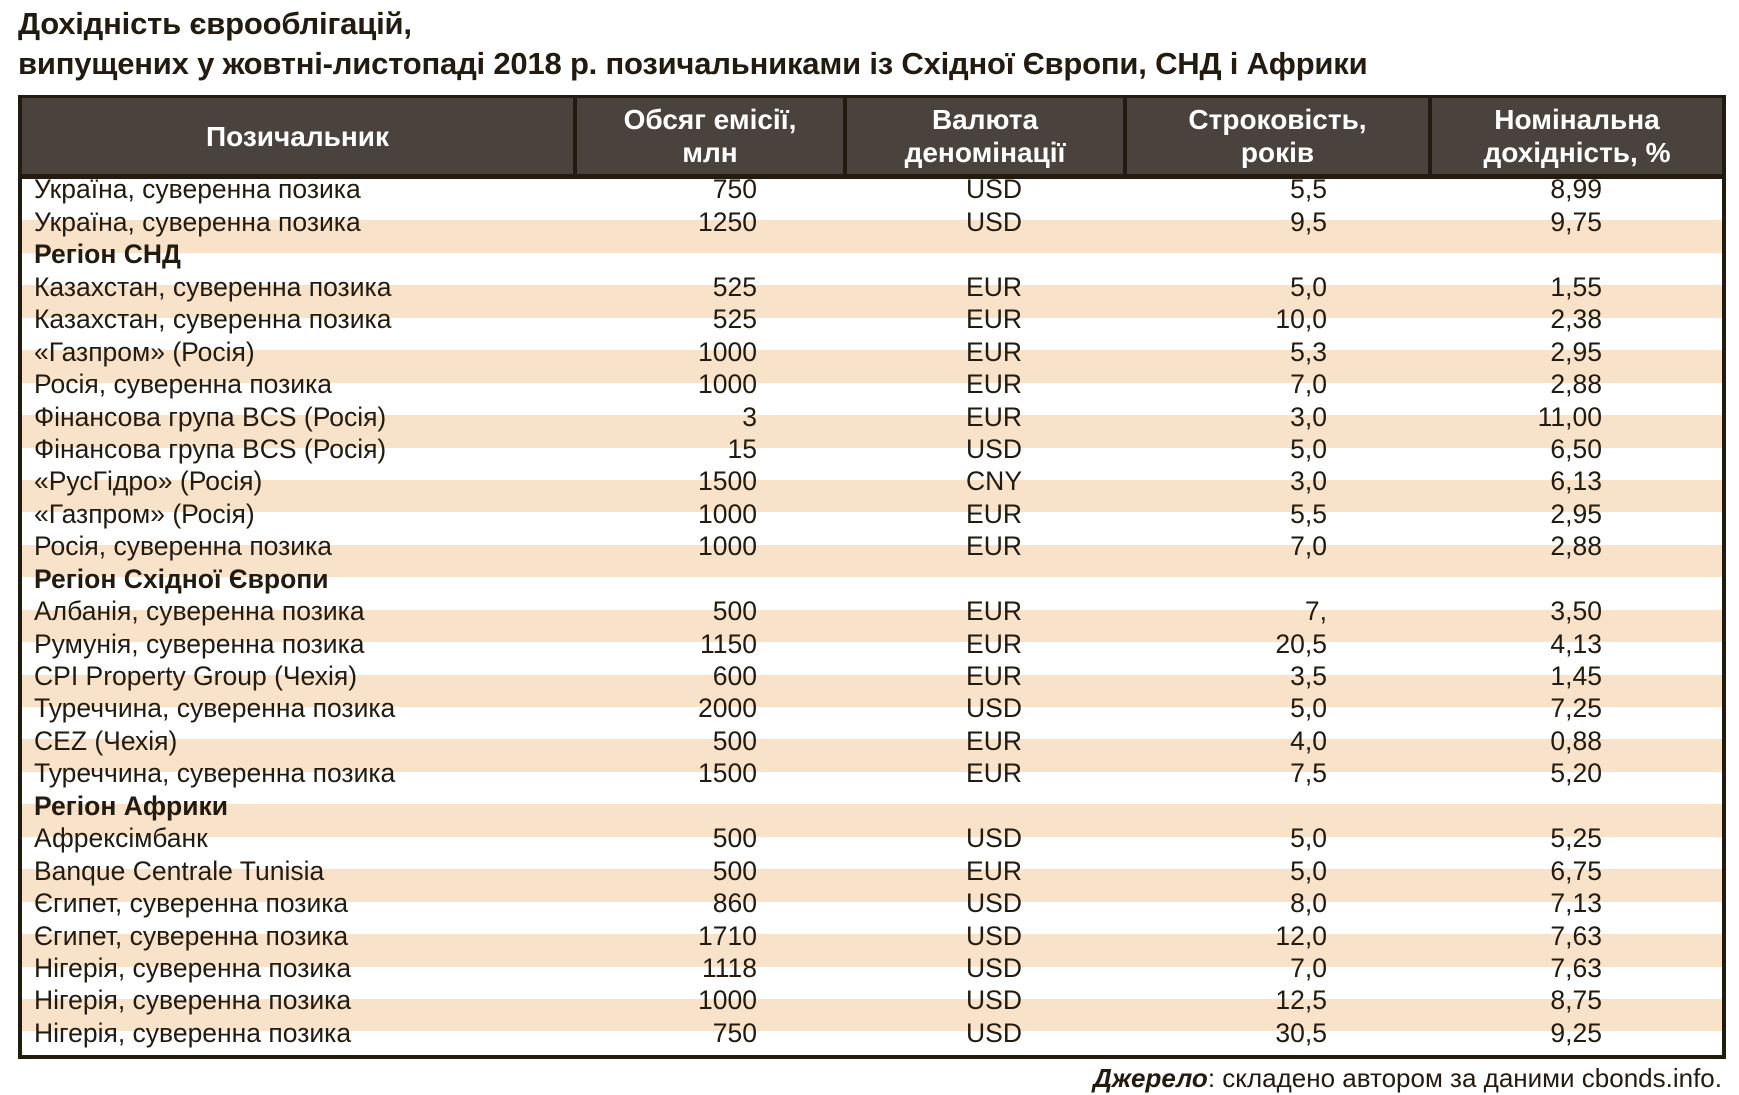  Describe the element at coordinates (985, 152) in the screenshot. I see `header-currency-line-2: деномінації` at that location.